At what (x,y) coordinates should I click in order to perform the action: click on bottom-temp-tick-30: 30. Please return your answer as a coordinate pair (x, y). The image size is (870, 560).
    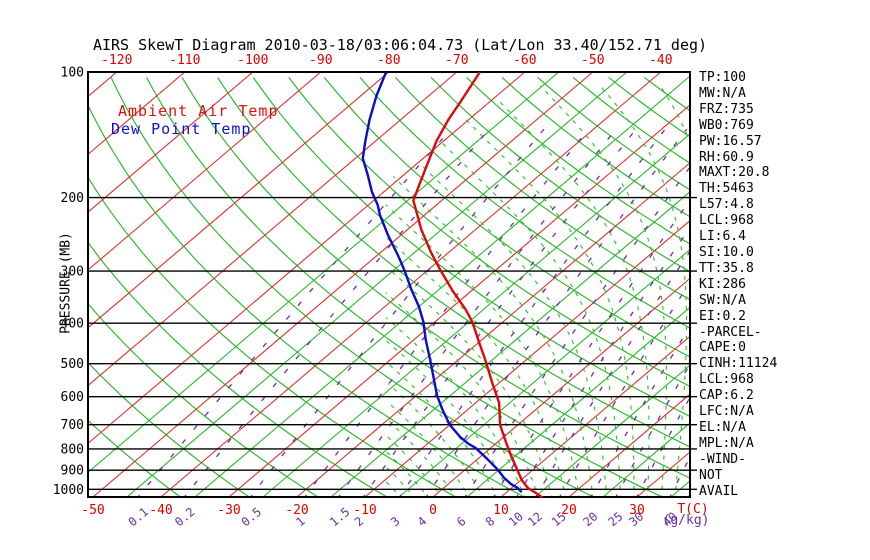
    Looking at the image, I should click on (637, 510).